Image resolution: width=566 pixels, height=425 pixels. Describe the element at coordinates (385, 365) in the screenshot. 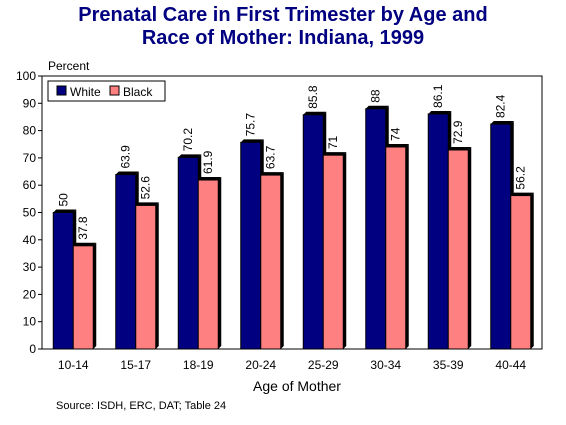

I see `x-tick-label: 30-34` at that location.